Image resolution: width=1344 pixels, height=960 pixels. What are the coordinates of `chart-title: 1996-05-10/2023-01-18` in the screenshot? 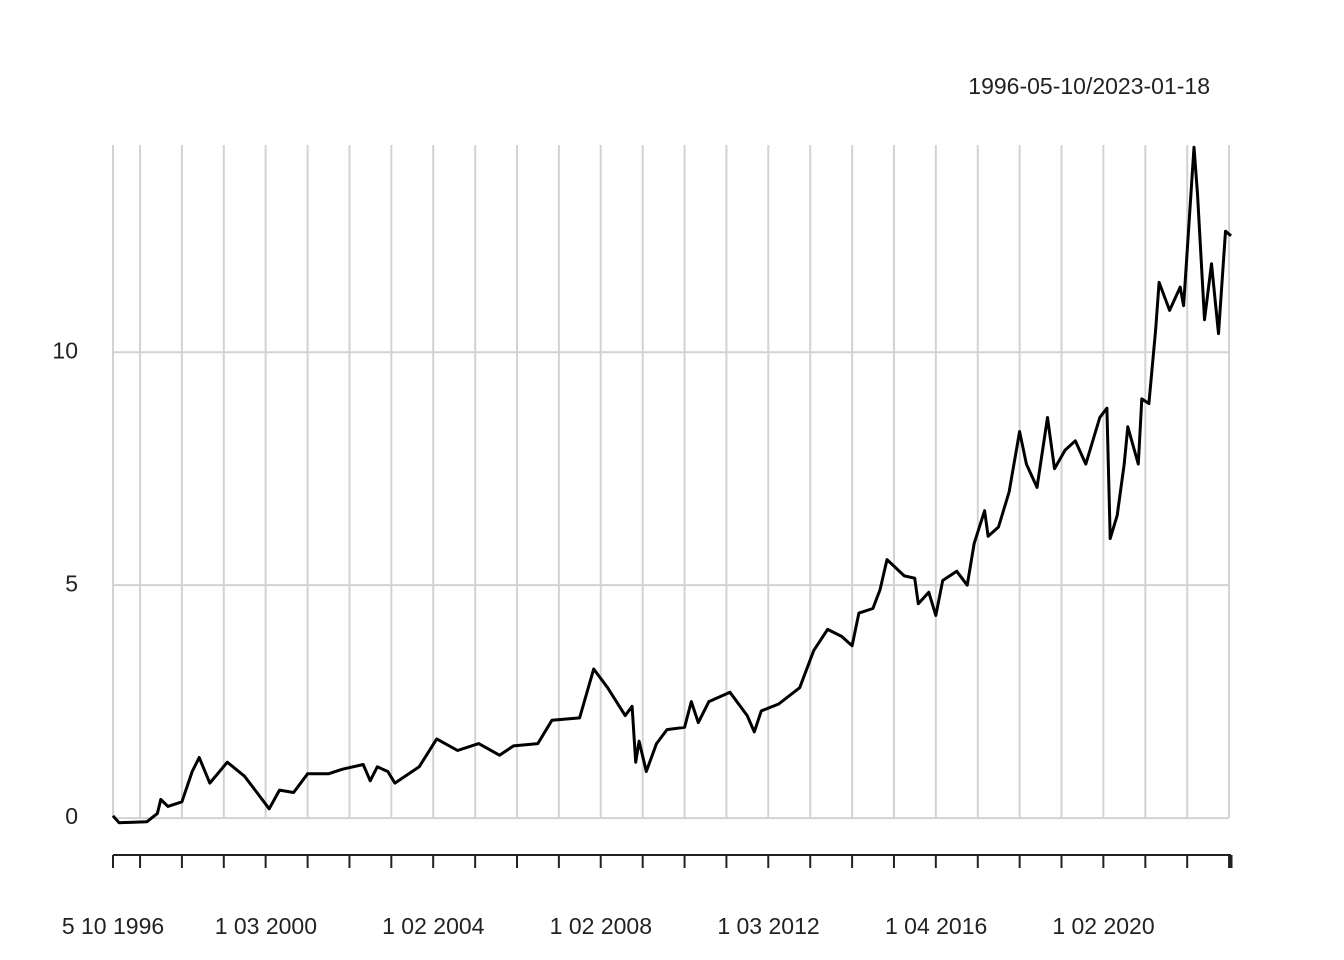 It's located at (1089, 86).